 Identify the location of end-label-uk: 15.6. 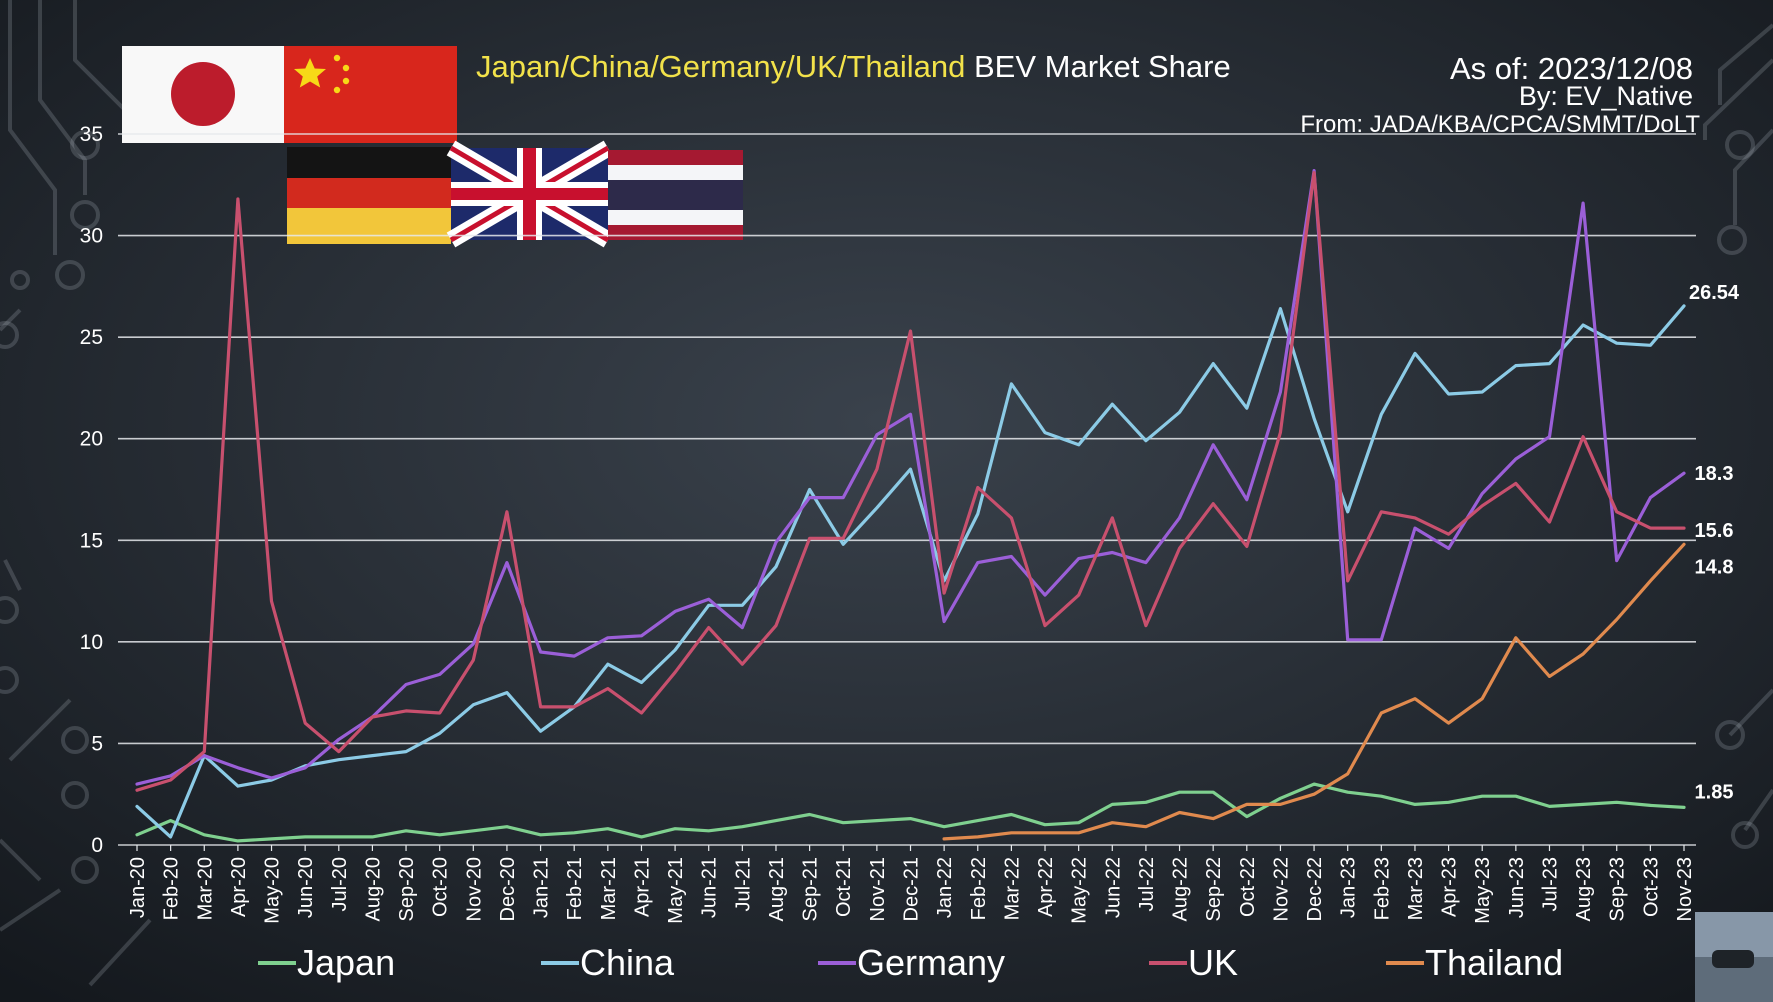
(1714, 531).